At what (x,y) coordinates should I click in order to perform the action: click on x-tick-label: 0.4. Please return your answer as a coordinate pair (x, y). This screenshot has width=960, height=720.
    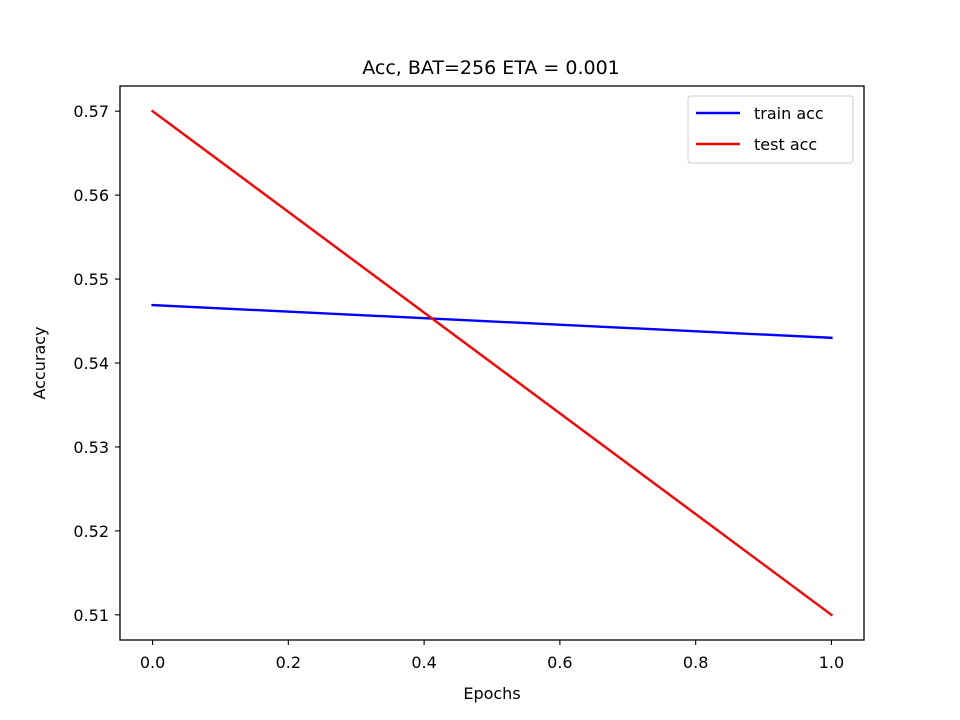
    Looking at the image, I should click on (423, 662).